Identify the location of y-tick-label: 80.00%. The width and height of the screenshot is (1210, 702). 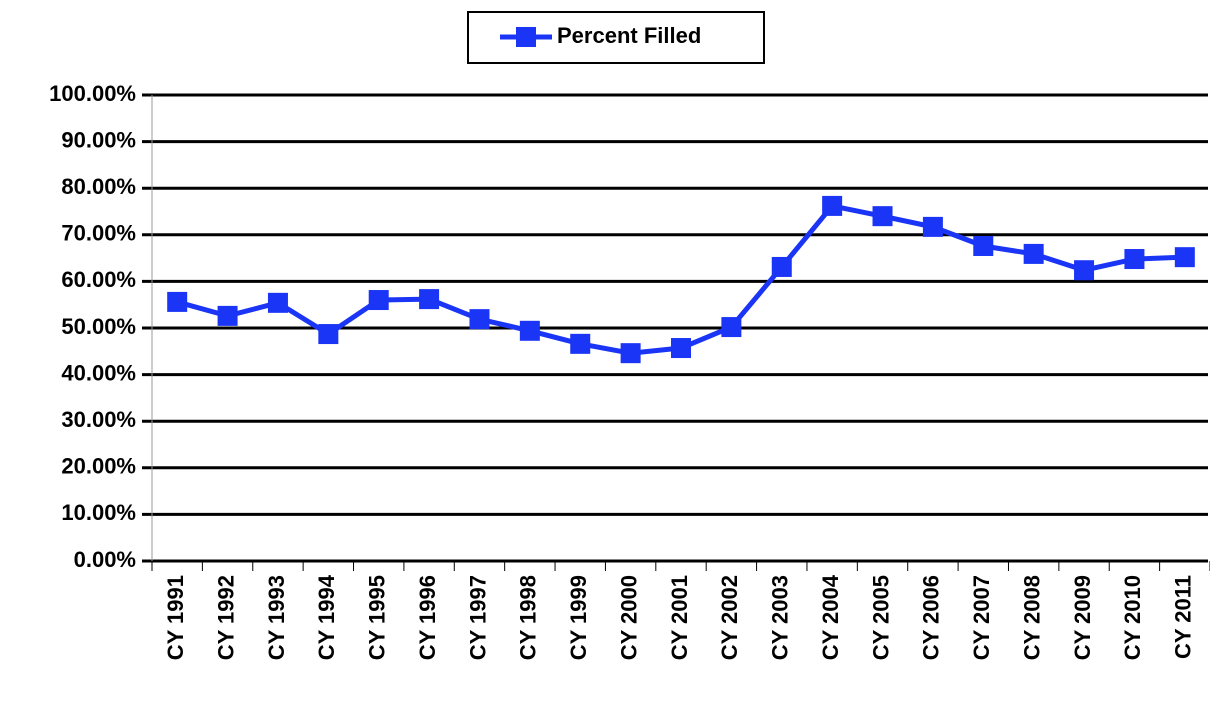
(98, 186).